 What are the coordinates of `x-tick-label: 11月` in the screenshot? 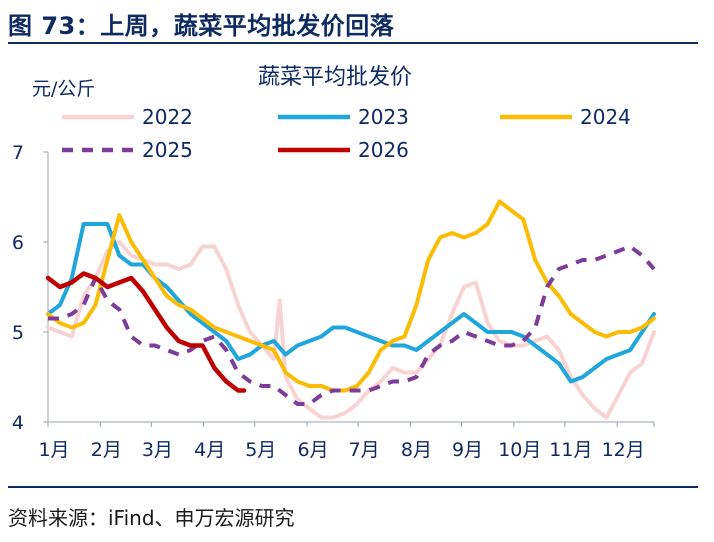 It's located at (570, 450).